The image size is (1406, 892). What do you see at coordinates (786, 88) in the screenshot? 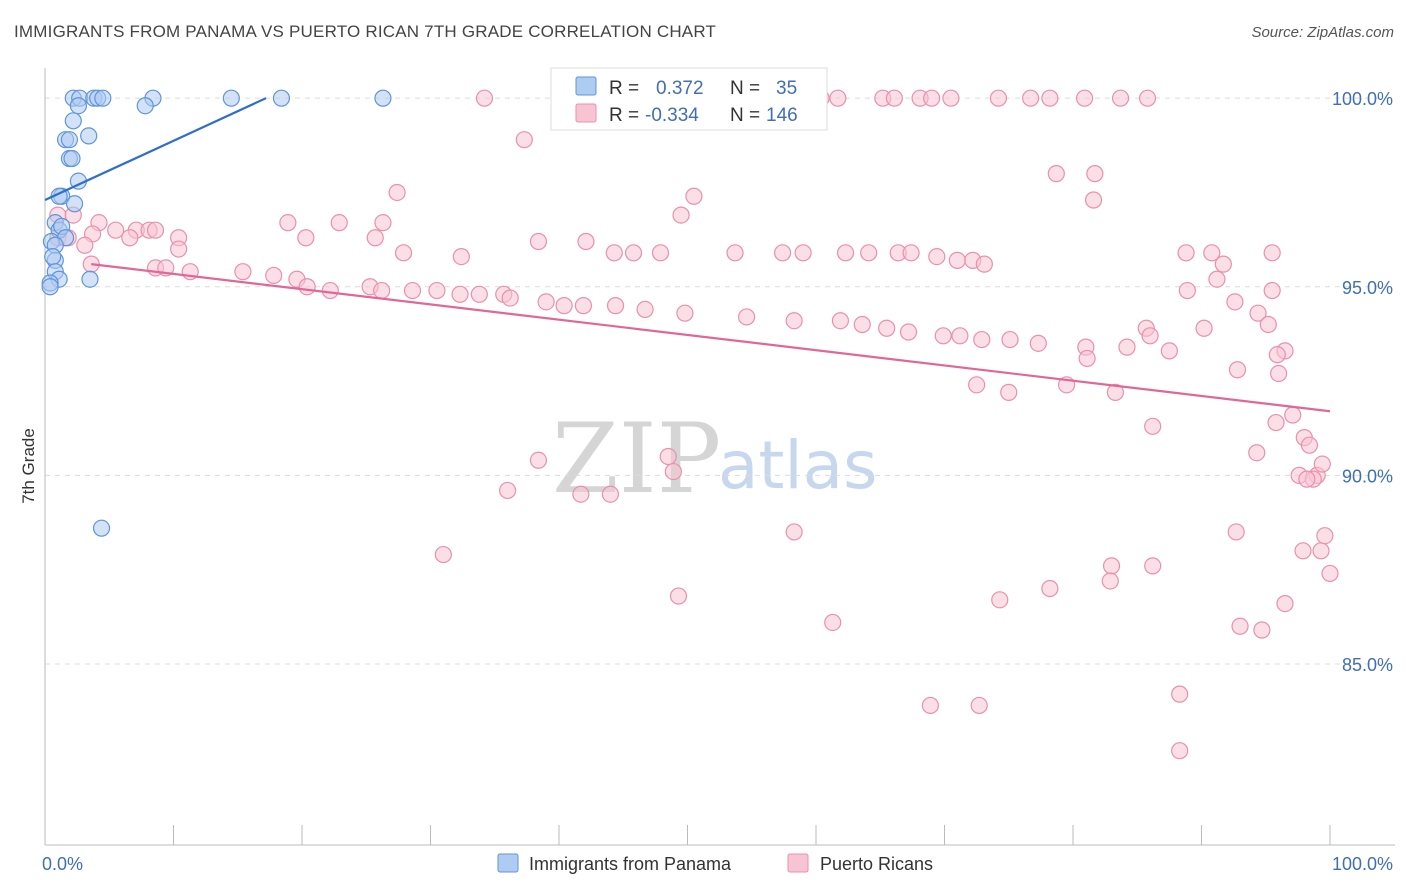
I see `legend-n-value-1: 35` at bounding box center [786, 88].